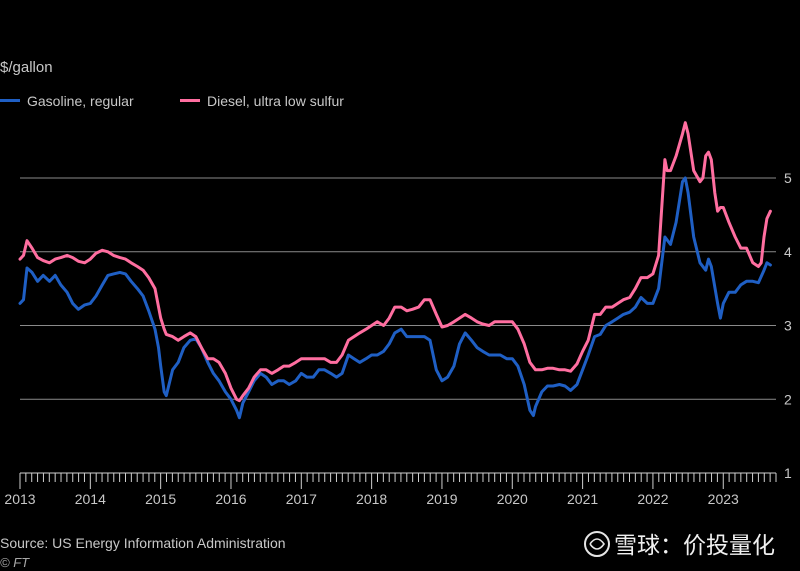 The width and height of the screenshot is (800, 571). What do you see at coordinates (788, 473) in the screenshot?
I see `y-tick-label: 1` at bounding box center [788, 473].